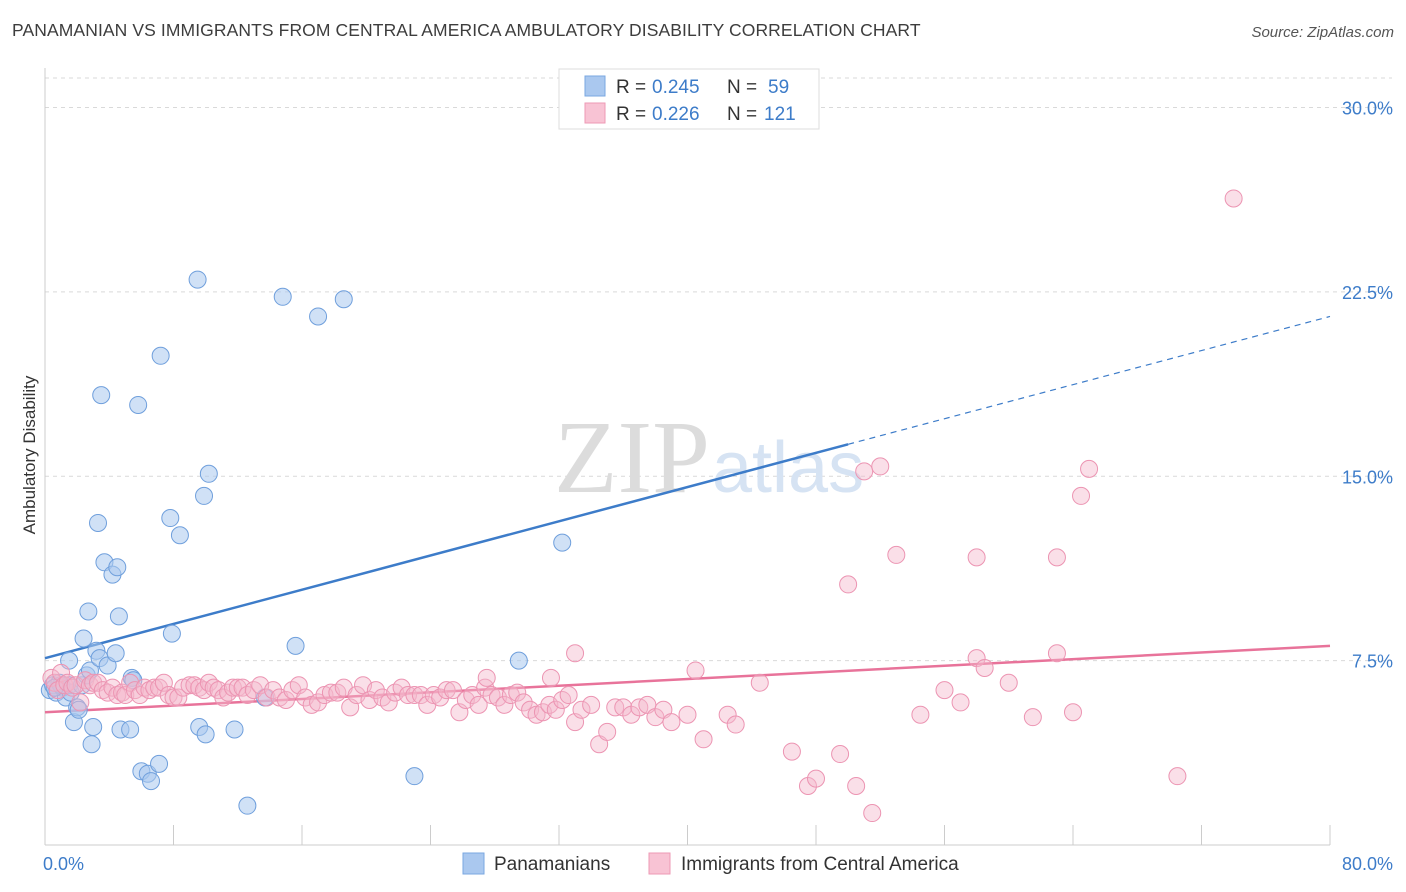 This screenshot has width=1406, height=892. Describe the element at coordinates (742, 87) in the screenshot. I see `legend-n-label-1: N =` at that location.